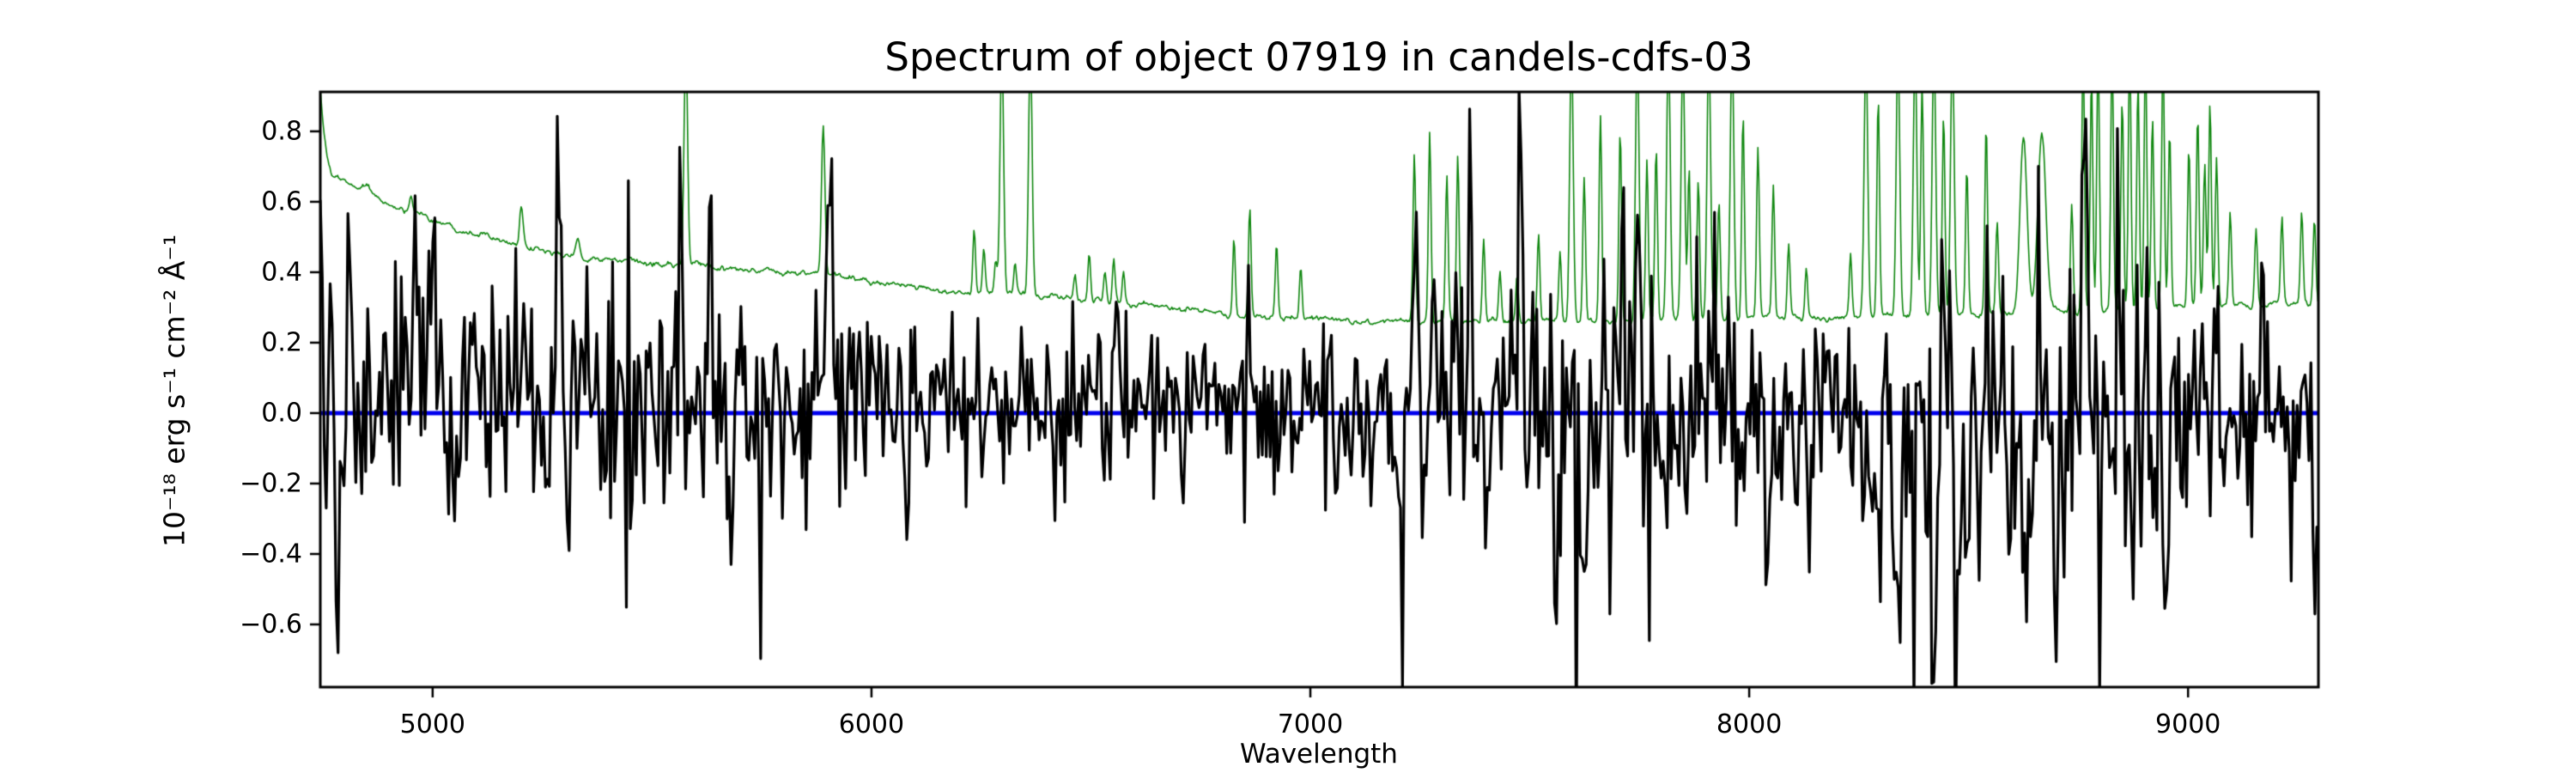 The width and height of the screenshot is (2576, 773). Describe the element at coordinates (281, 131) in the screenshot. I see `y-tick-label: 0.8` at that location.